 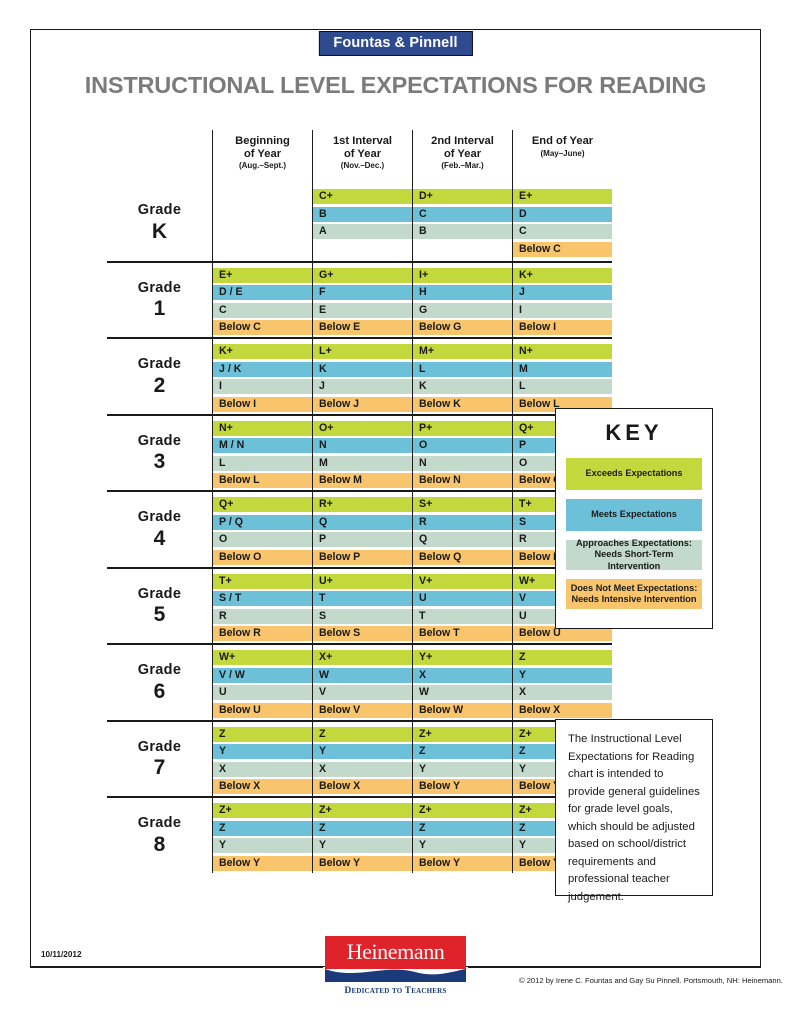 I want to click on grade-cell: P+ O N Below N, so click(x=462, y=452).